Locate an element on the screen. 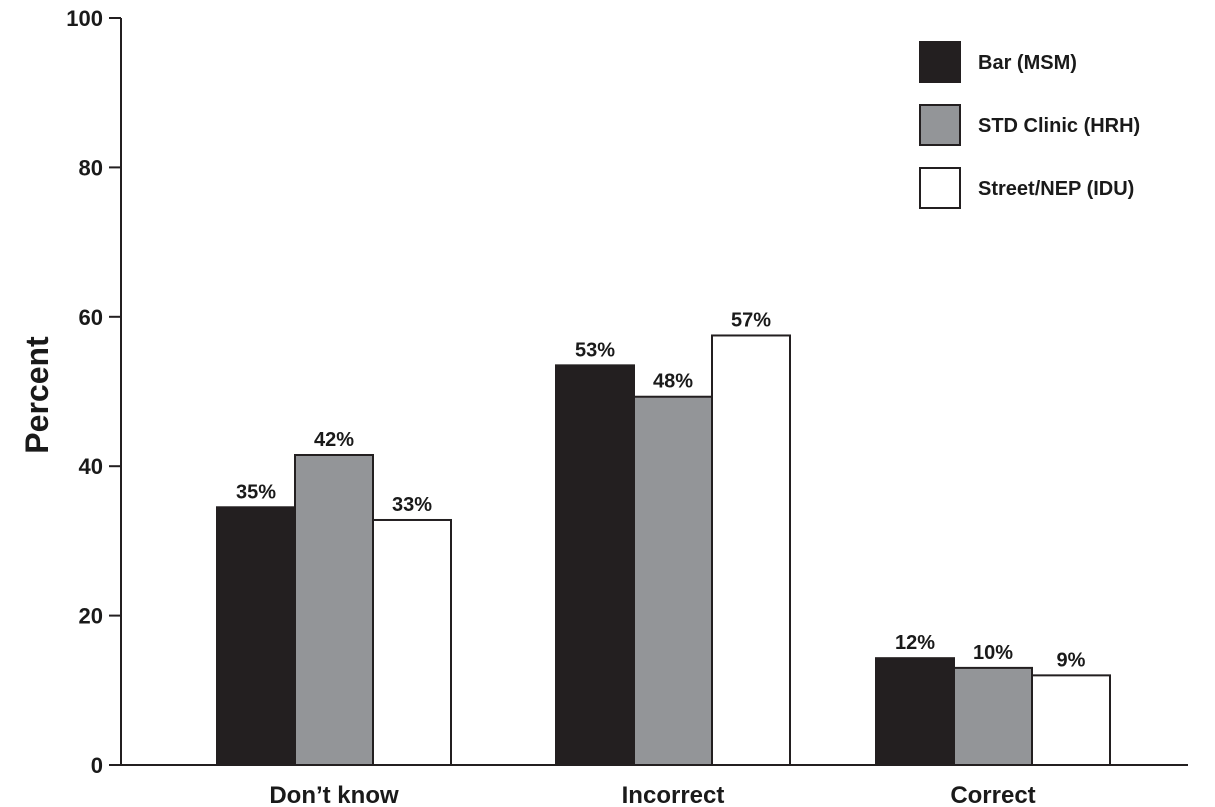 The width and height of the screenshot is (1215, 807). legend-label: Street/NEP (IDU) is located at coordinates (1056, 189).